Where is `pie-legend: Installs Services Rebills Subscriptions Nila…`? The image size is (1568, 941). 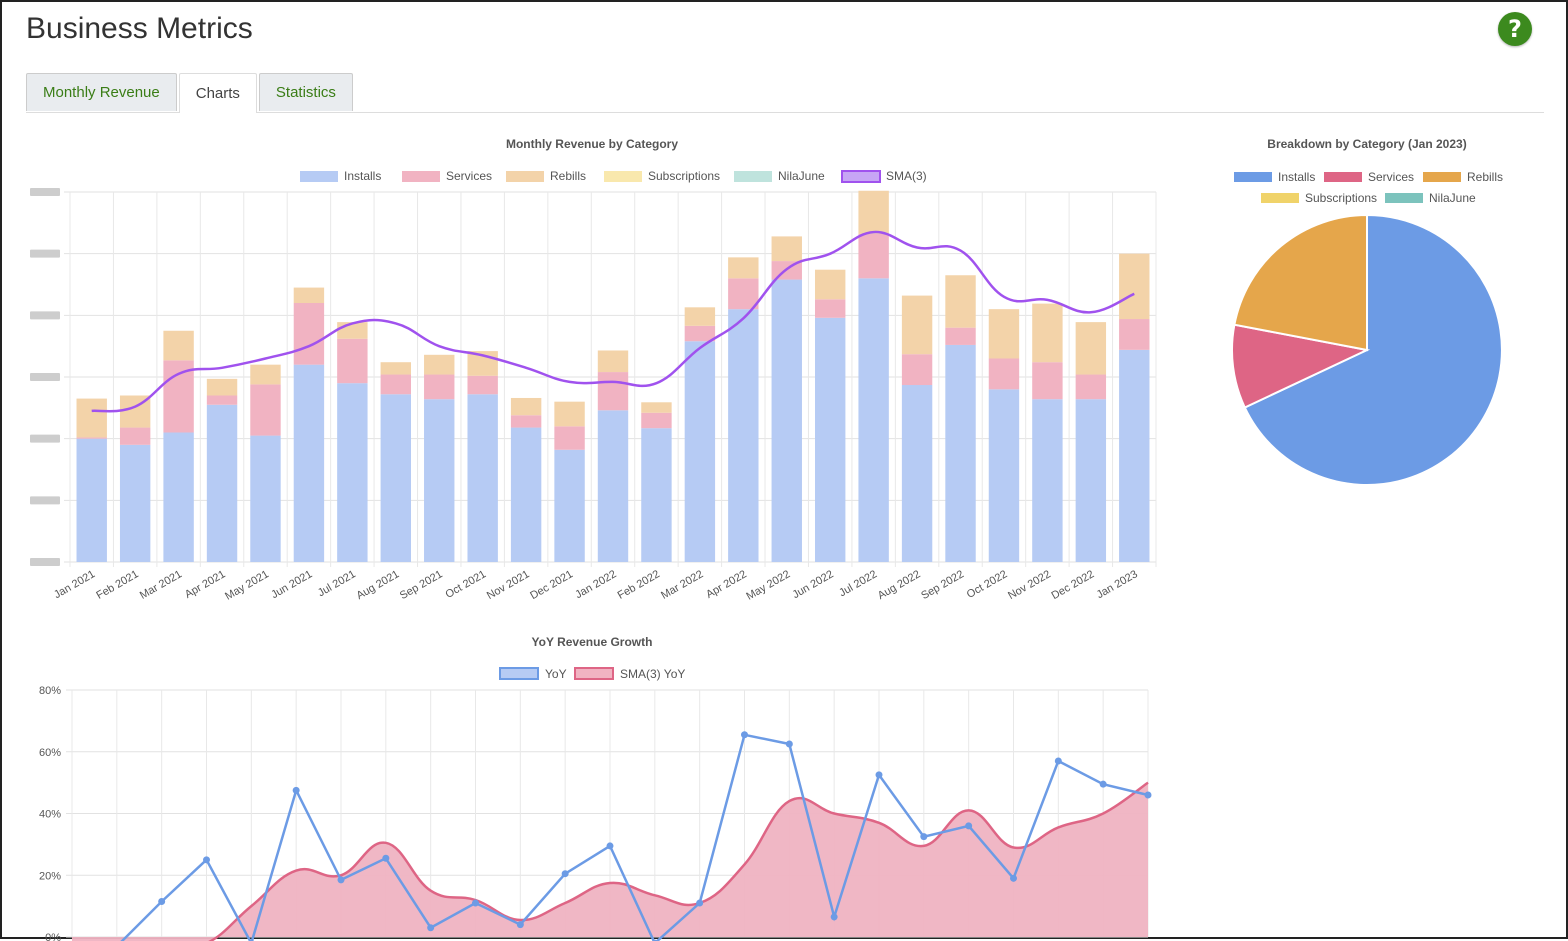
pie-legend: Installs Services Rebills Subscriptions Nila… is located at coordinates (1368, 187).